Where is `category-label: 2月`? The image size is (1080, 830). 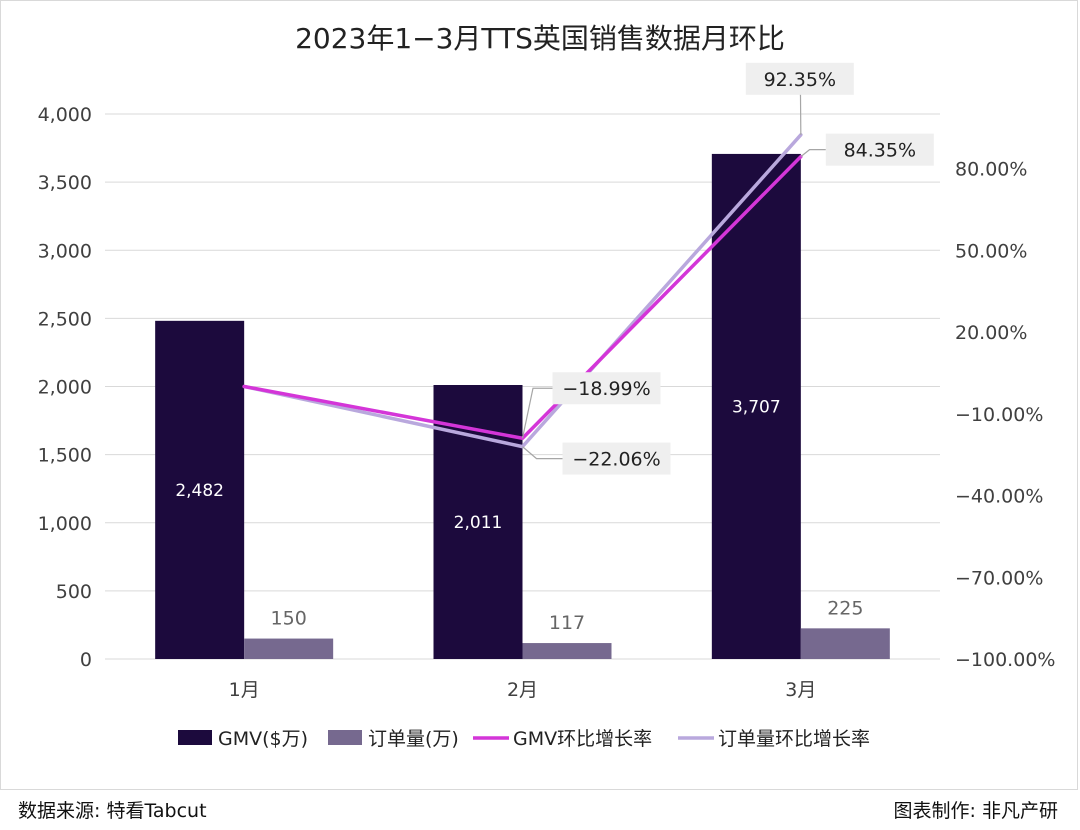
category-label: 2月 is located at coordinates (522, 690).